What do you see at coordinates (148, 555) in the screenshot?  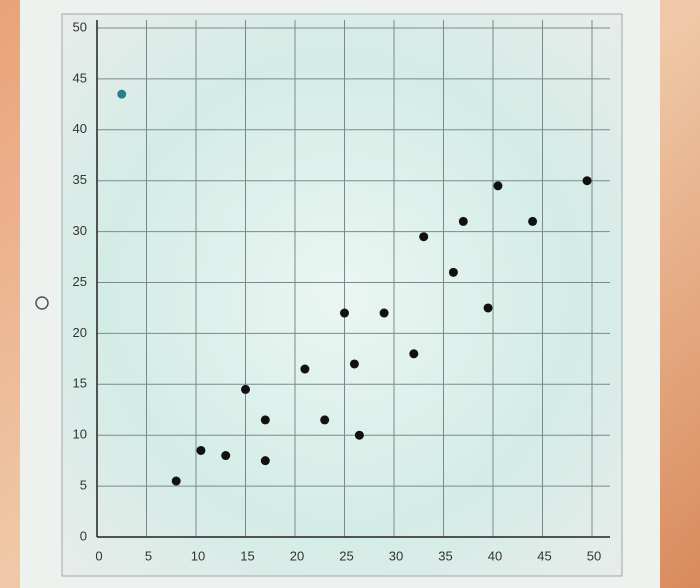 I see `x-tick-label: 5` at bounding box center [148, 555].